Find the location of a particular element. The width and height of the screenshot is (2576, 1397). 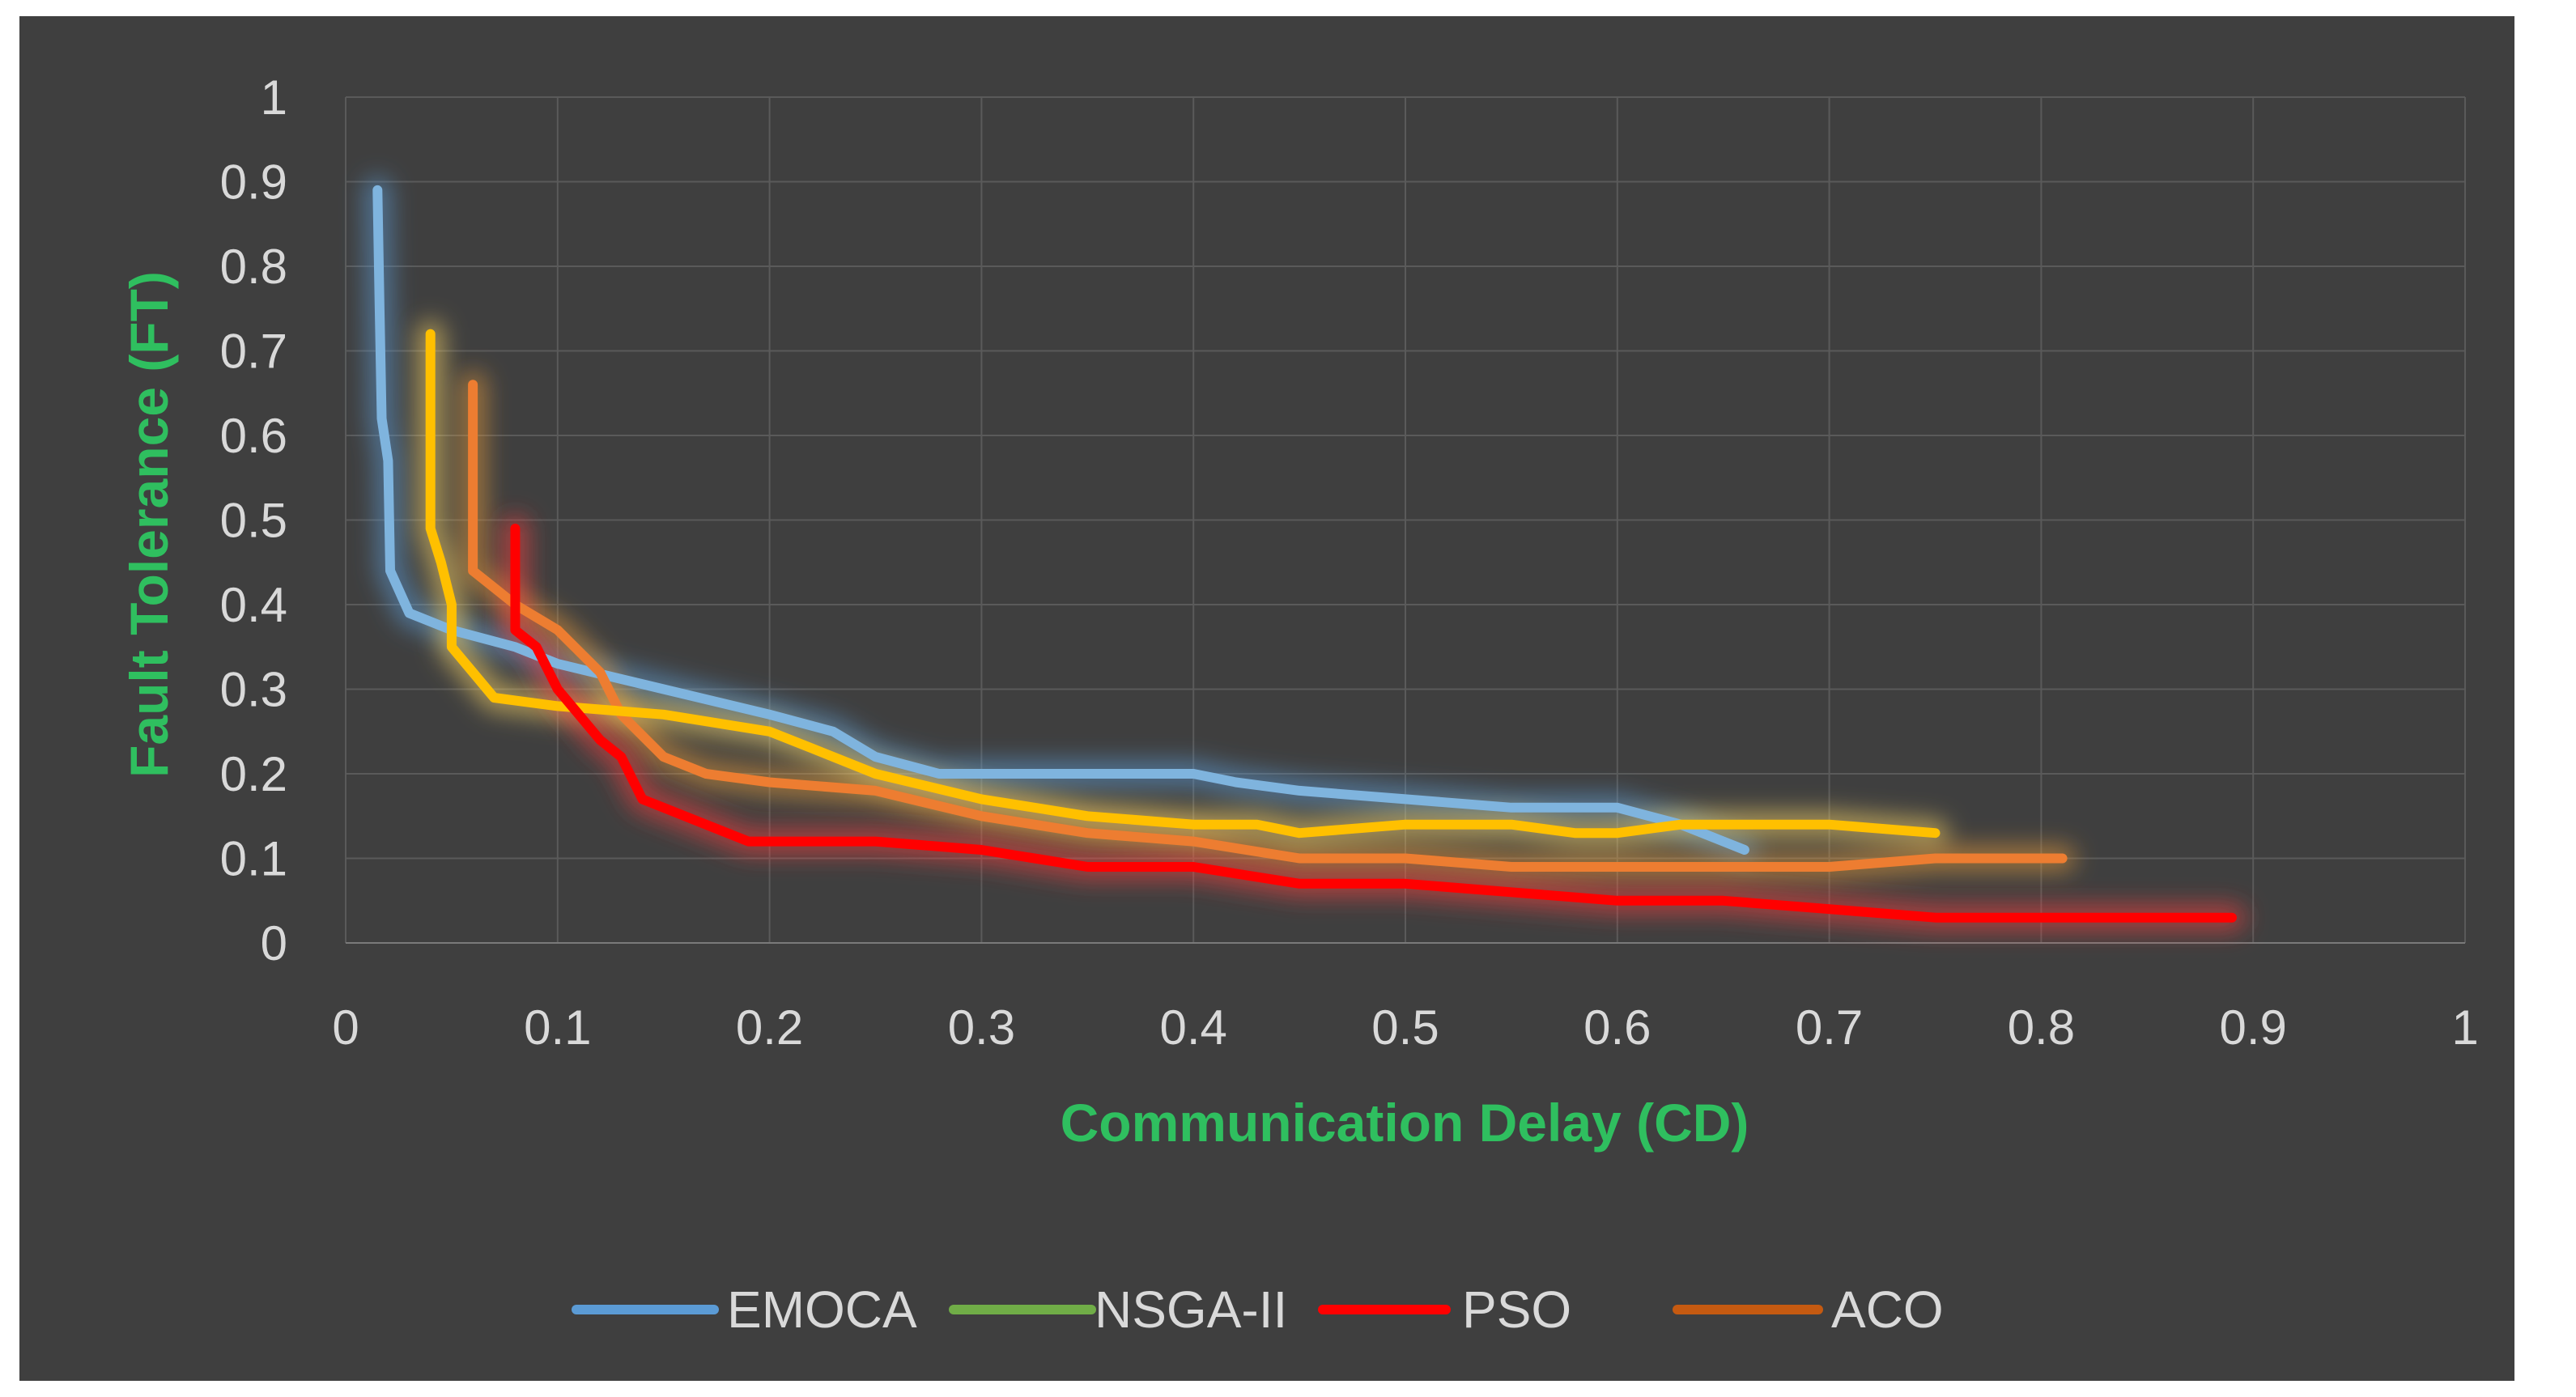

y-tick-label: 0.6 is located at coordinates (254, 436).